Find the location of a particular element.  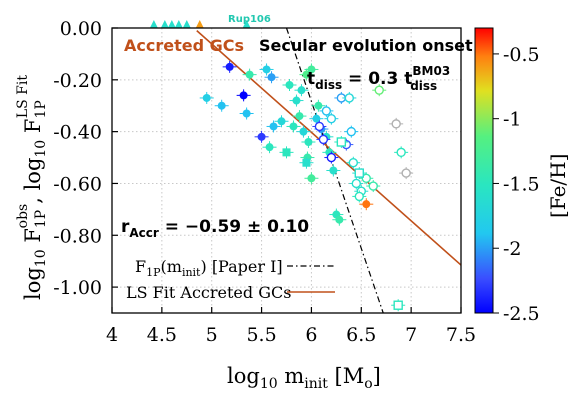

colorbar-ticks: -0.5 -1 -1.5 -2 -2.5 is located at coordinates (516, 184).